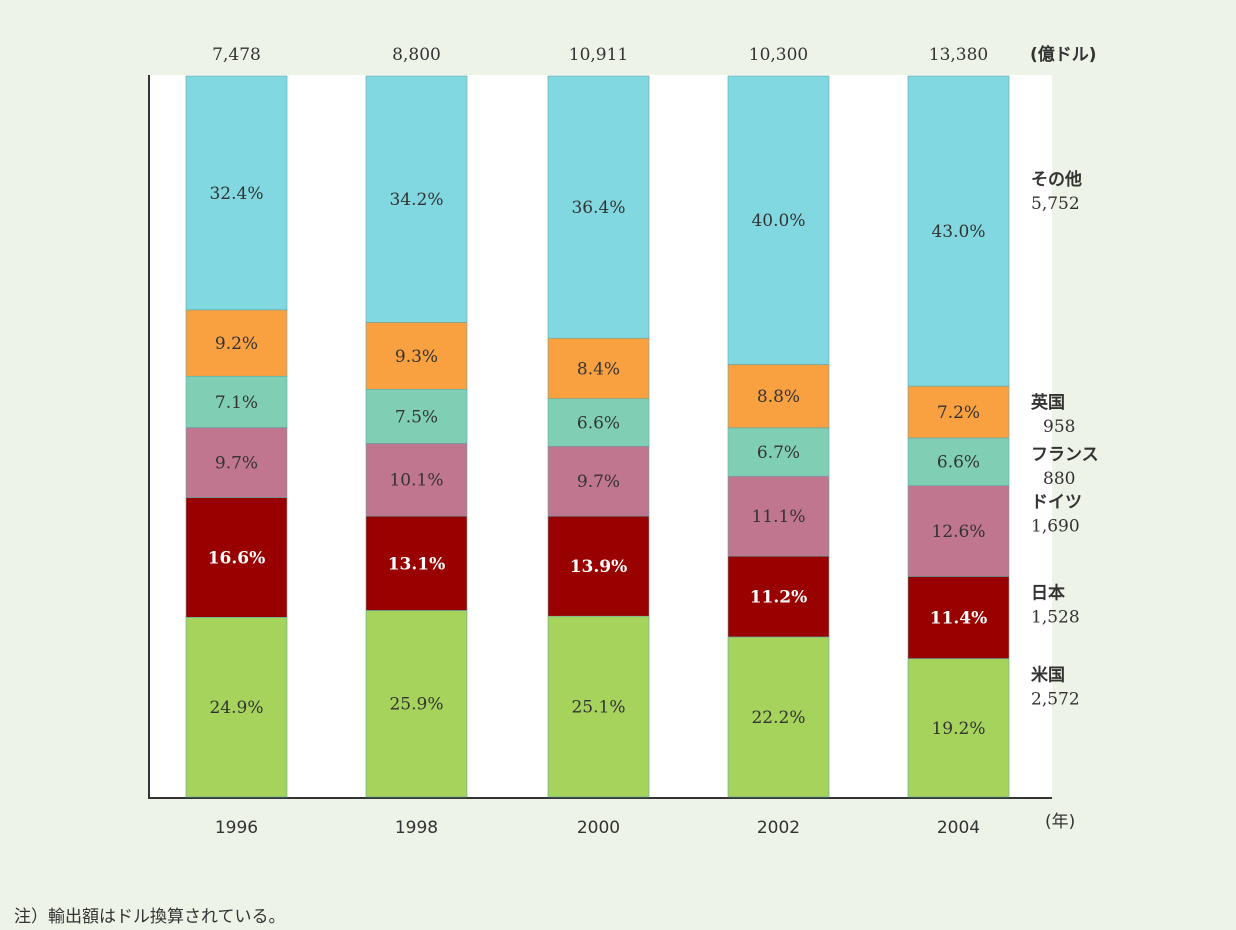  What do you see at coordinates (1055, 204) in the screenshot?
I see `legend-value: 5,752` at bounding box center [1055, 204].